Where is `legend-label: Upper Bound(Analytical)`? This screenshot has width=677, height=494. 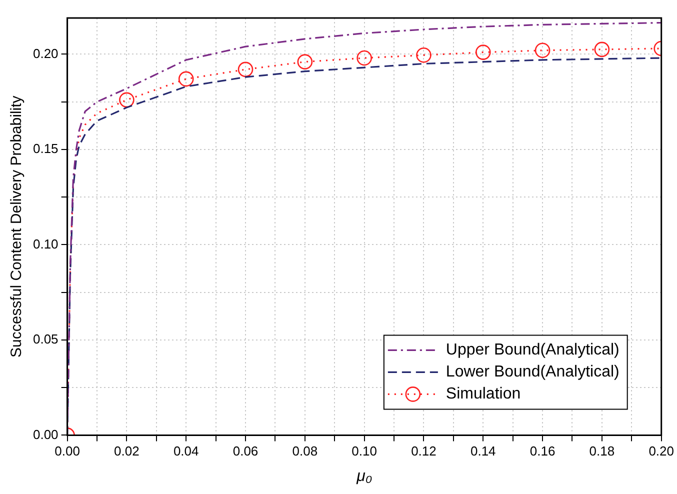 legend-label: Upper Bound(Analytical) is located at coordinates (533, 350).